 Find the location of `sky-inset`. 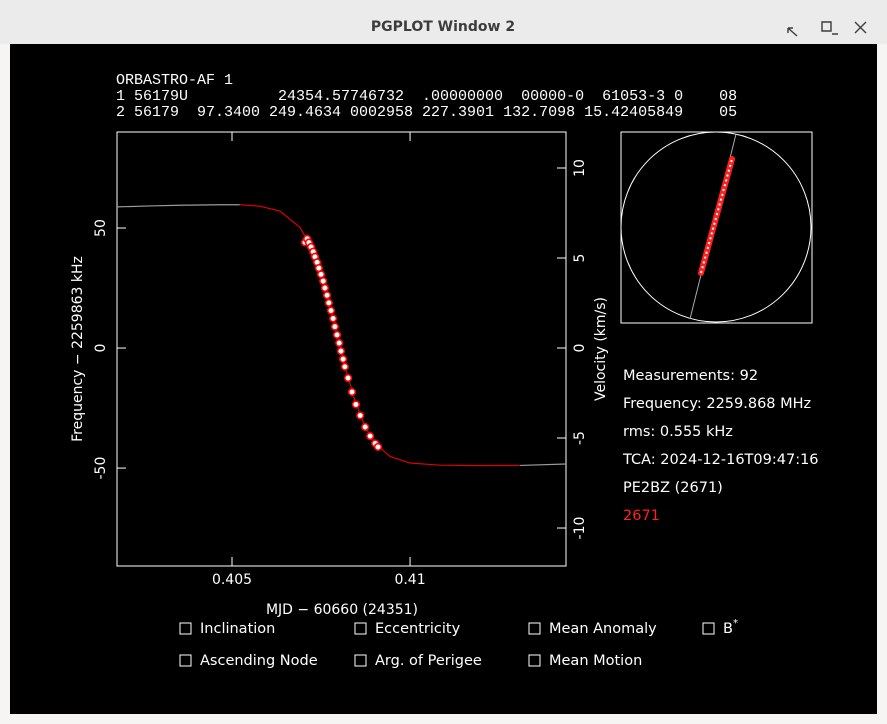

sky-inset is located at coordinates (716, 227).